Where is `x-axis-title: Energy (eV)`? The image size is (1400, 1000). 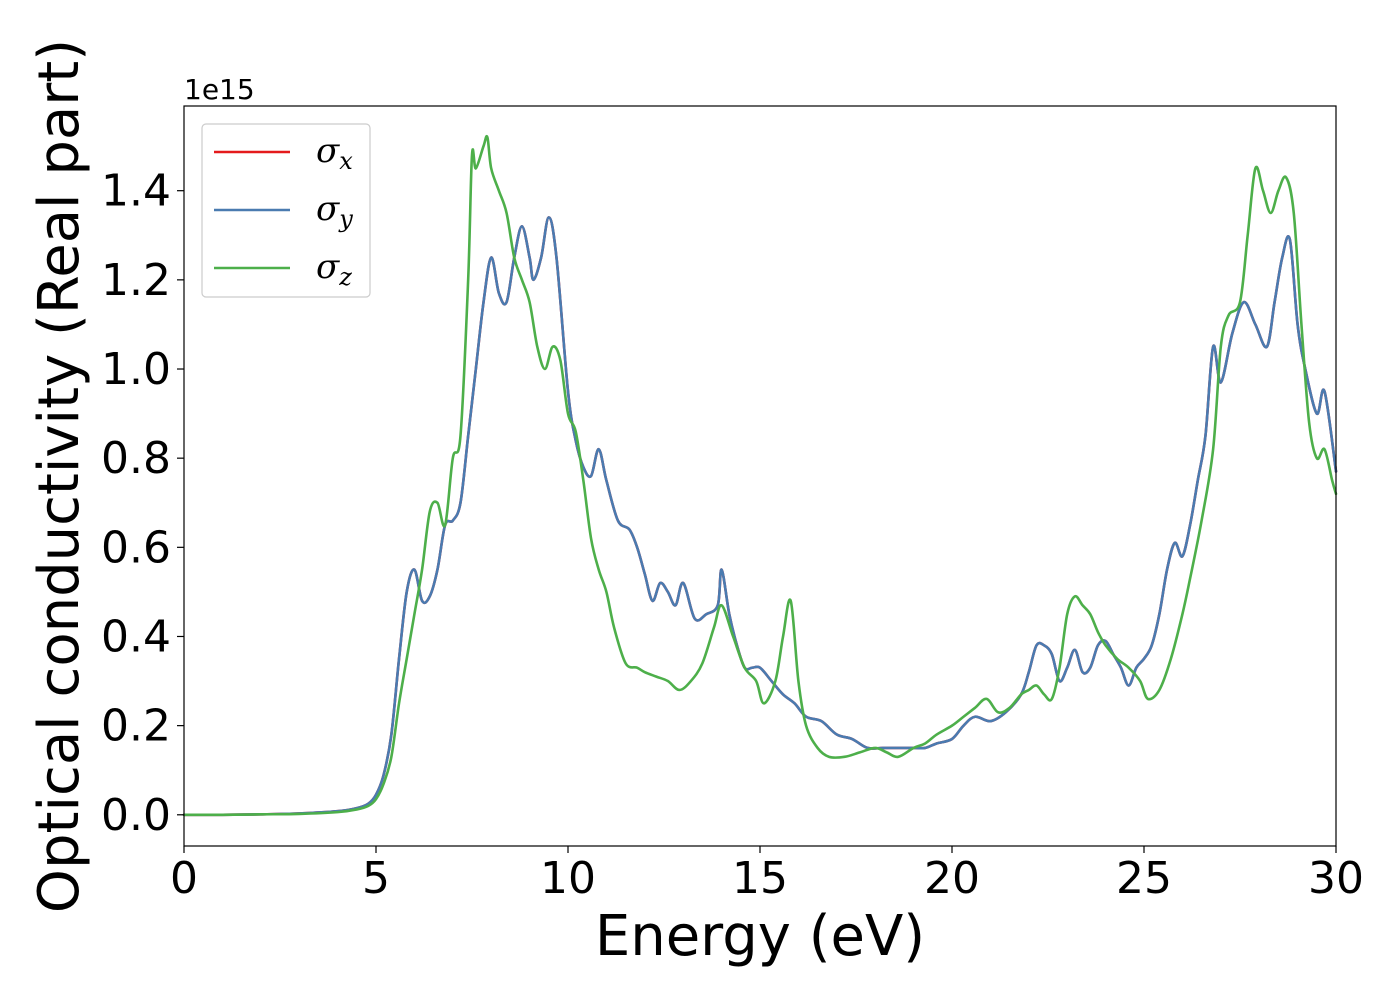
x-axis-title: Energy (eV) is located at coordinates (760, 936).